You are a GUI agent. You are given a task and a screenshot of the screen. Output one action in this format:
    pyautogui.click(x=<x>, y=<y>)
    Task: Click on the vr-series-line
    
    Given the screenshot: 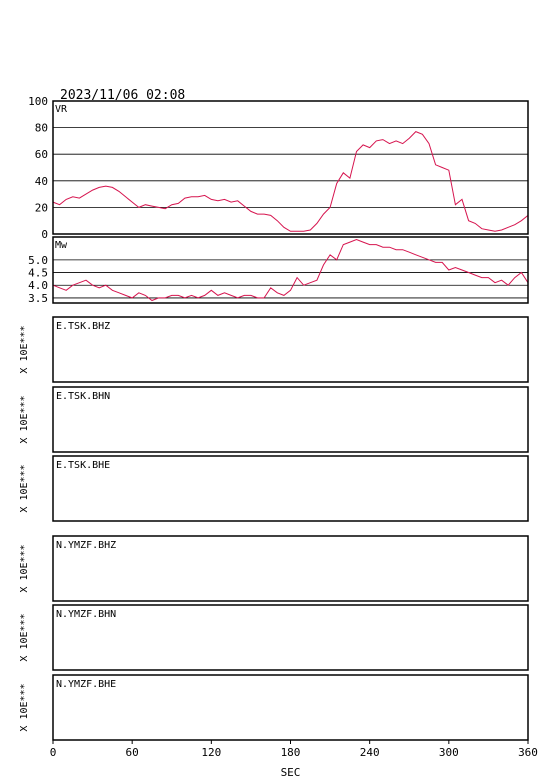 What is the action you would take?
    pyautogui.click(x=290, y=181)
    